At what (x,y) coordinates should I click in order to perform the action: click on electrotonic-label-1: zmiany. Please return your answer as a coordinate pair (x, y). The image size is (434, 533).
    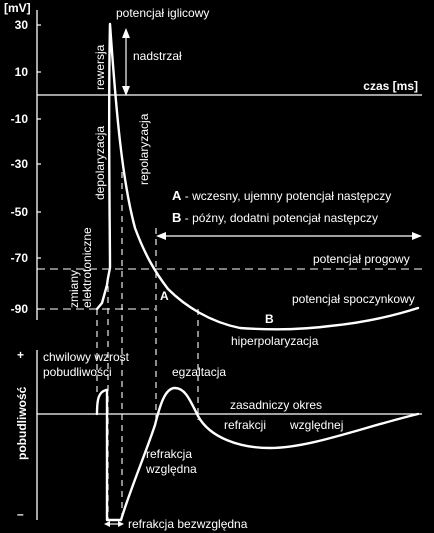
    Looking at the image, I should click on (74, 289).